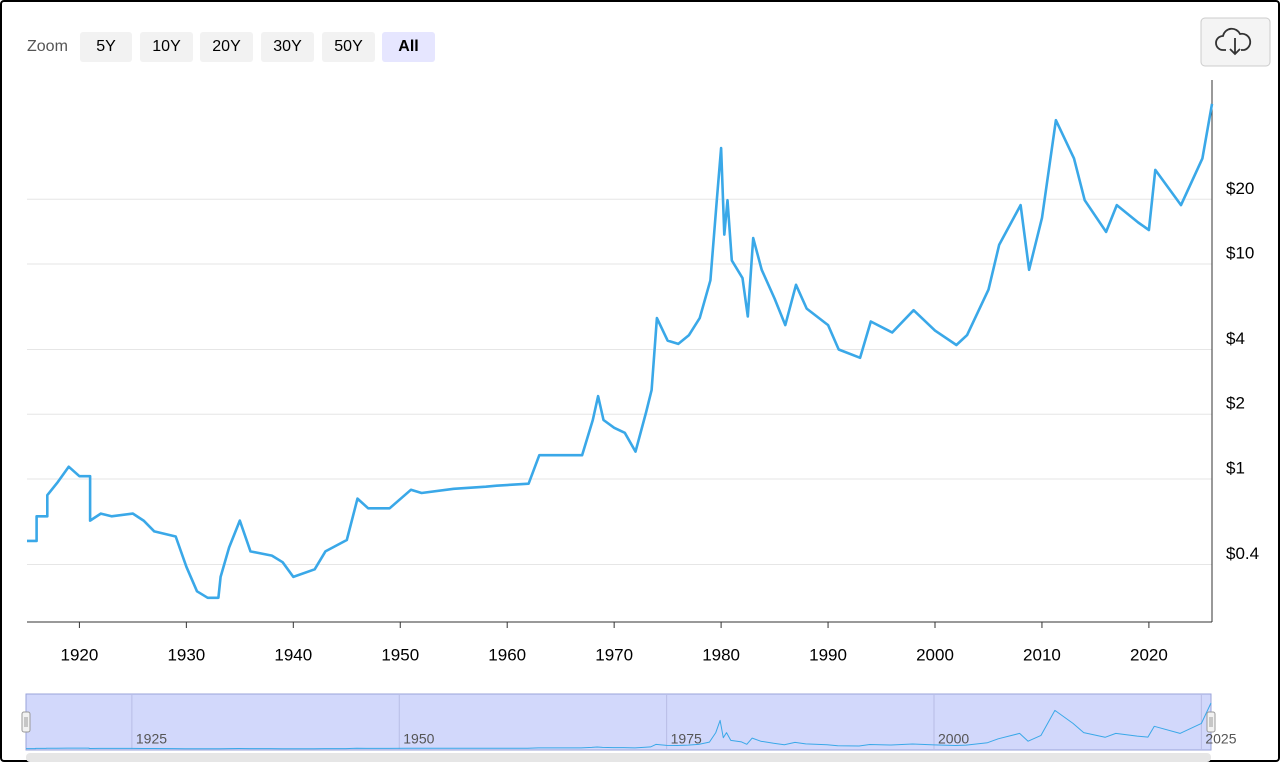  I want to click on zoom-label: Zoom, so click(47, 46).